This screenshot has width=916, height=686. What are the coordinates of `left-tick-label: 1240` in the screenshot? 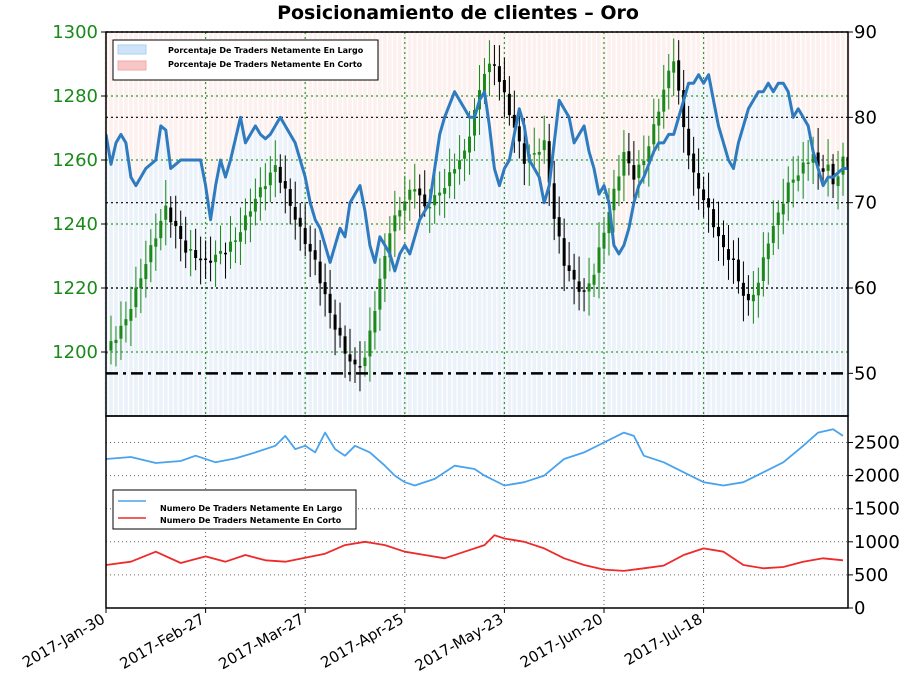 It's located at (75, 224).